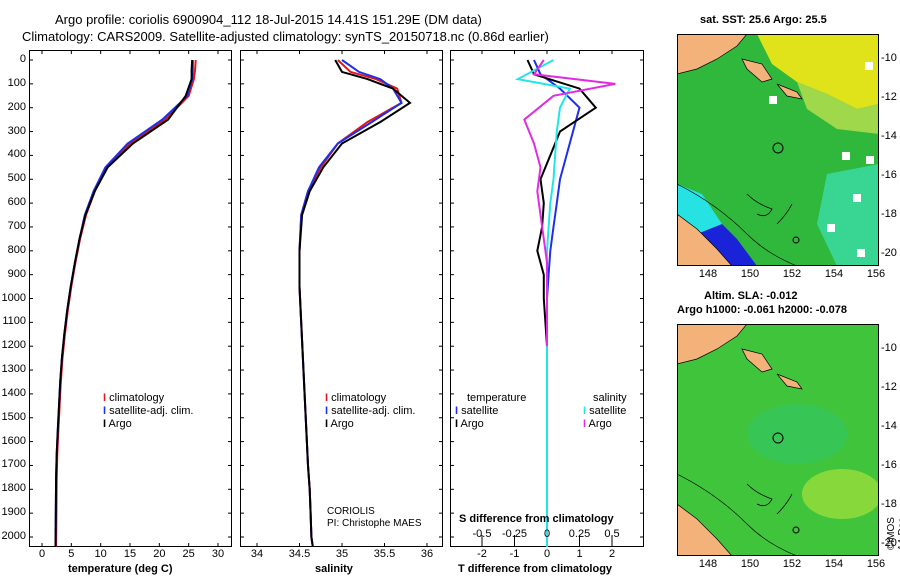 Image resolution: width=900 pixels, height=580 pixels. I want to click on legend-t-argo: I Argo, so click(469, 424).